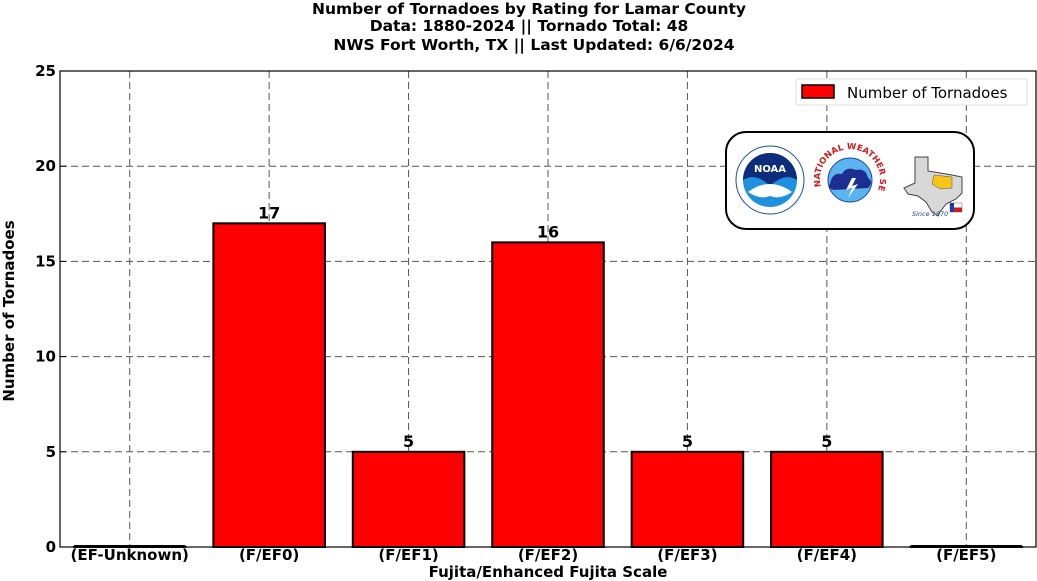  Describe the element at coordinates (770, 169) in the screenshot. I see `noaa-text: NOAA` at that location.